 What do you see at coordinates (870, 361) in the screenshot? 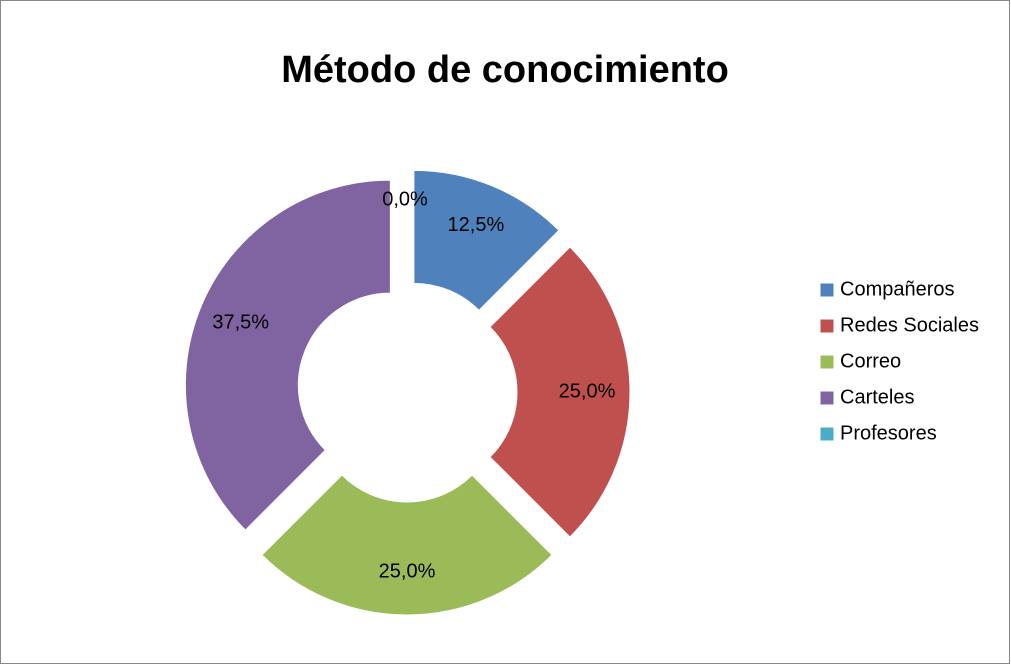
I see `legend-label: Correo` at bounding box center [870, 361].